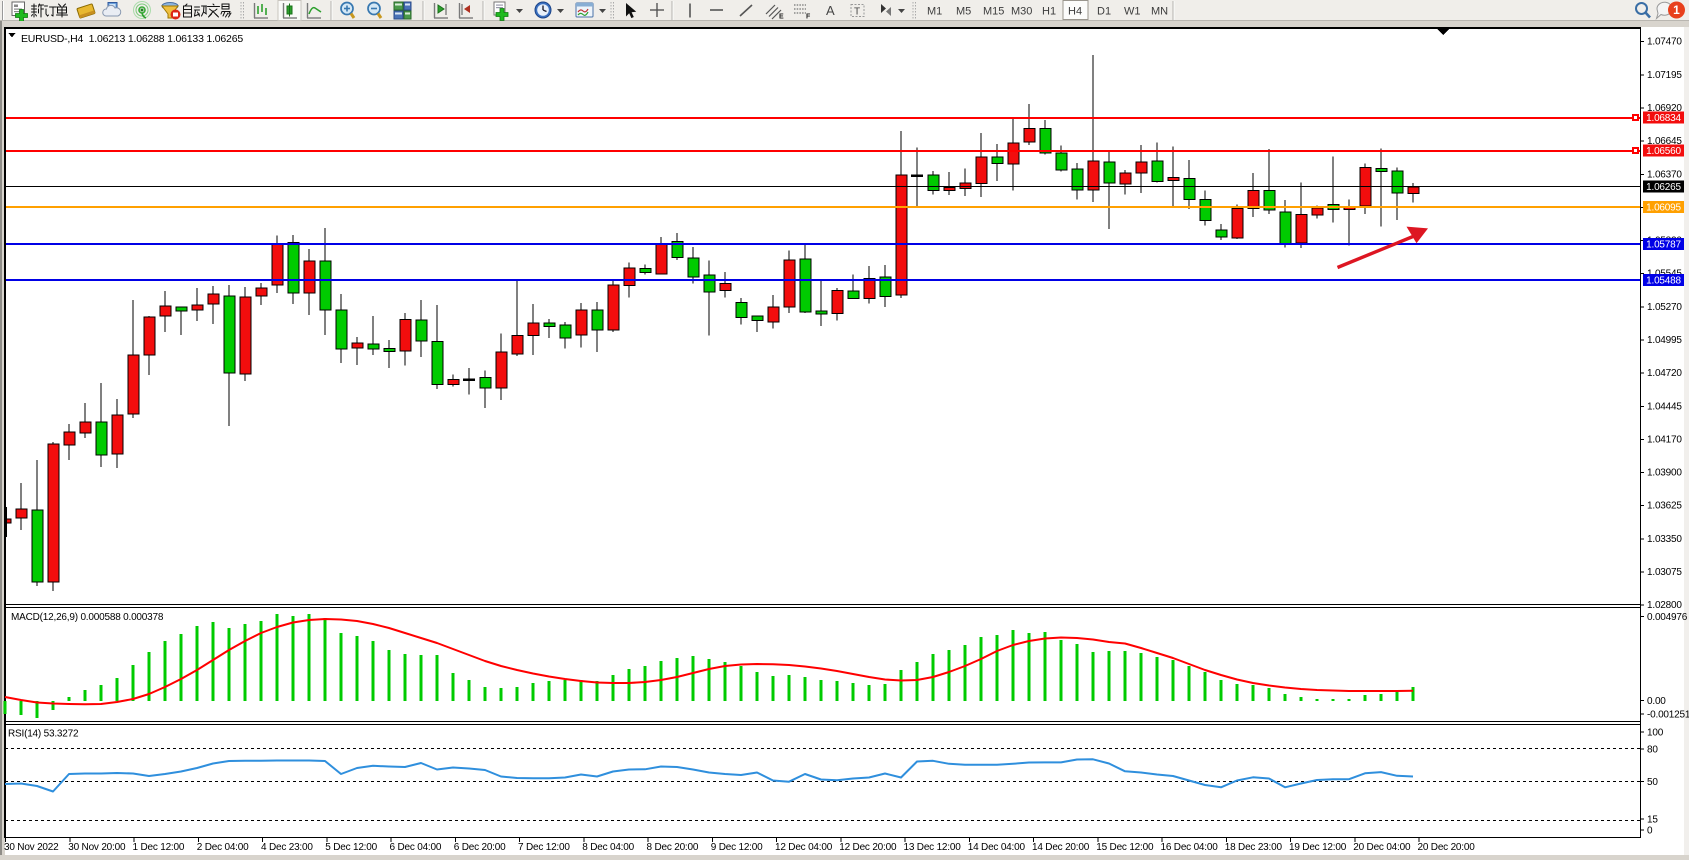  Describe the element at coordinates (1132, 12) in the screenshot. I see `svg-text: W1` at that location.